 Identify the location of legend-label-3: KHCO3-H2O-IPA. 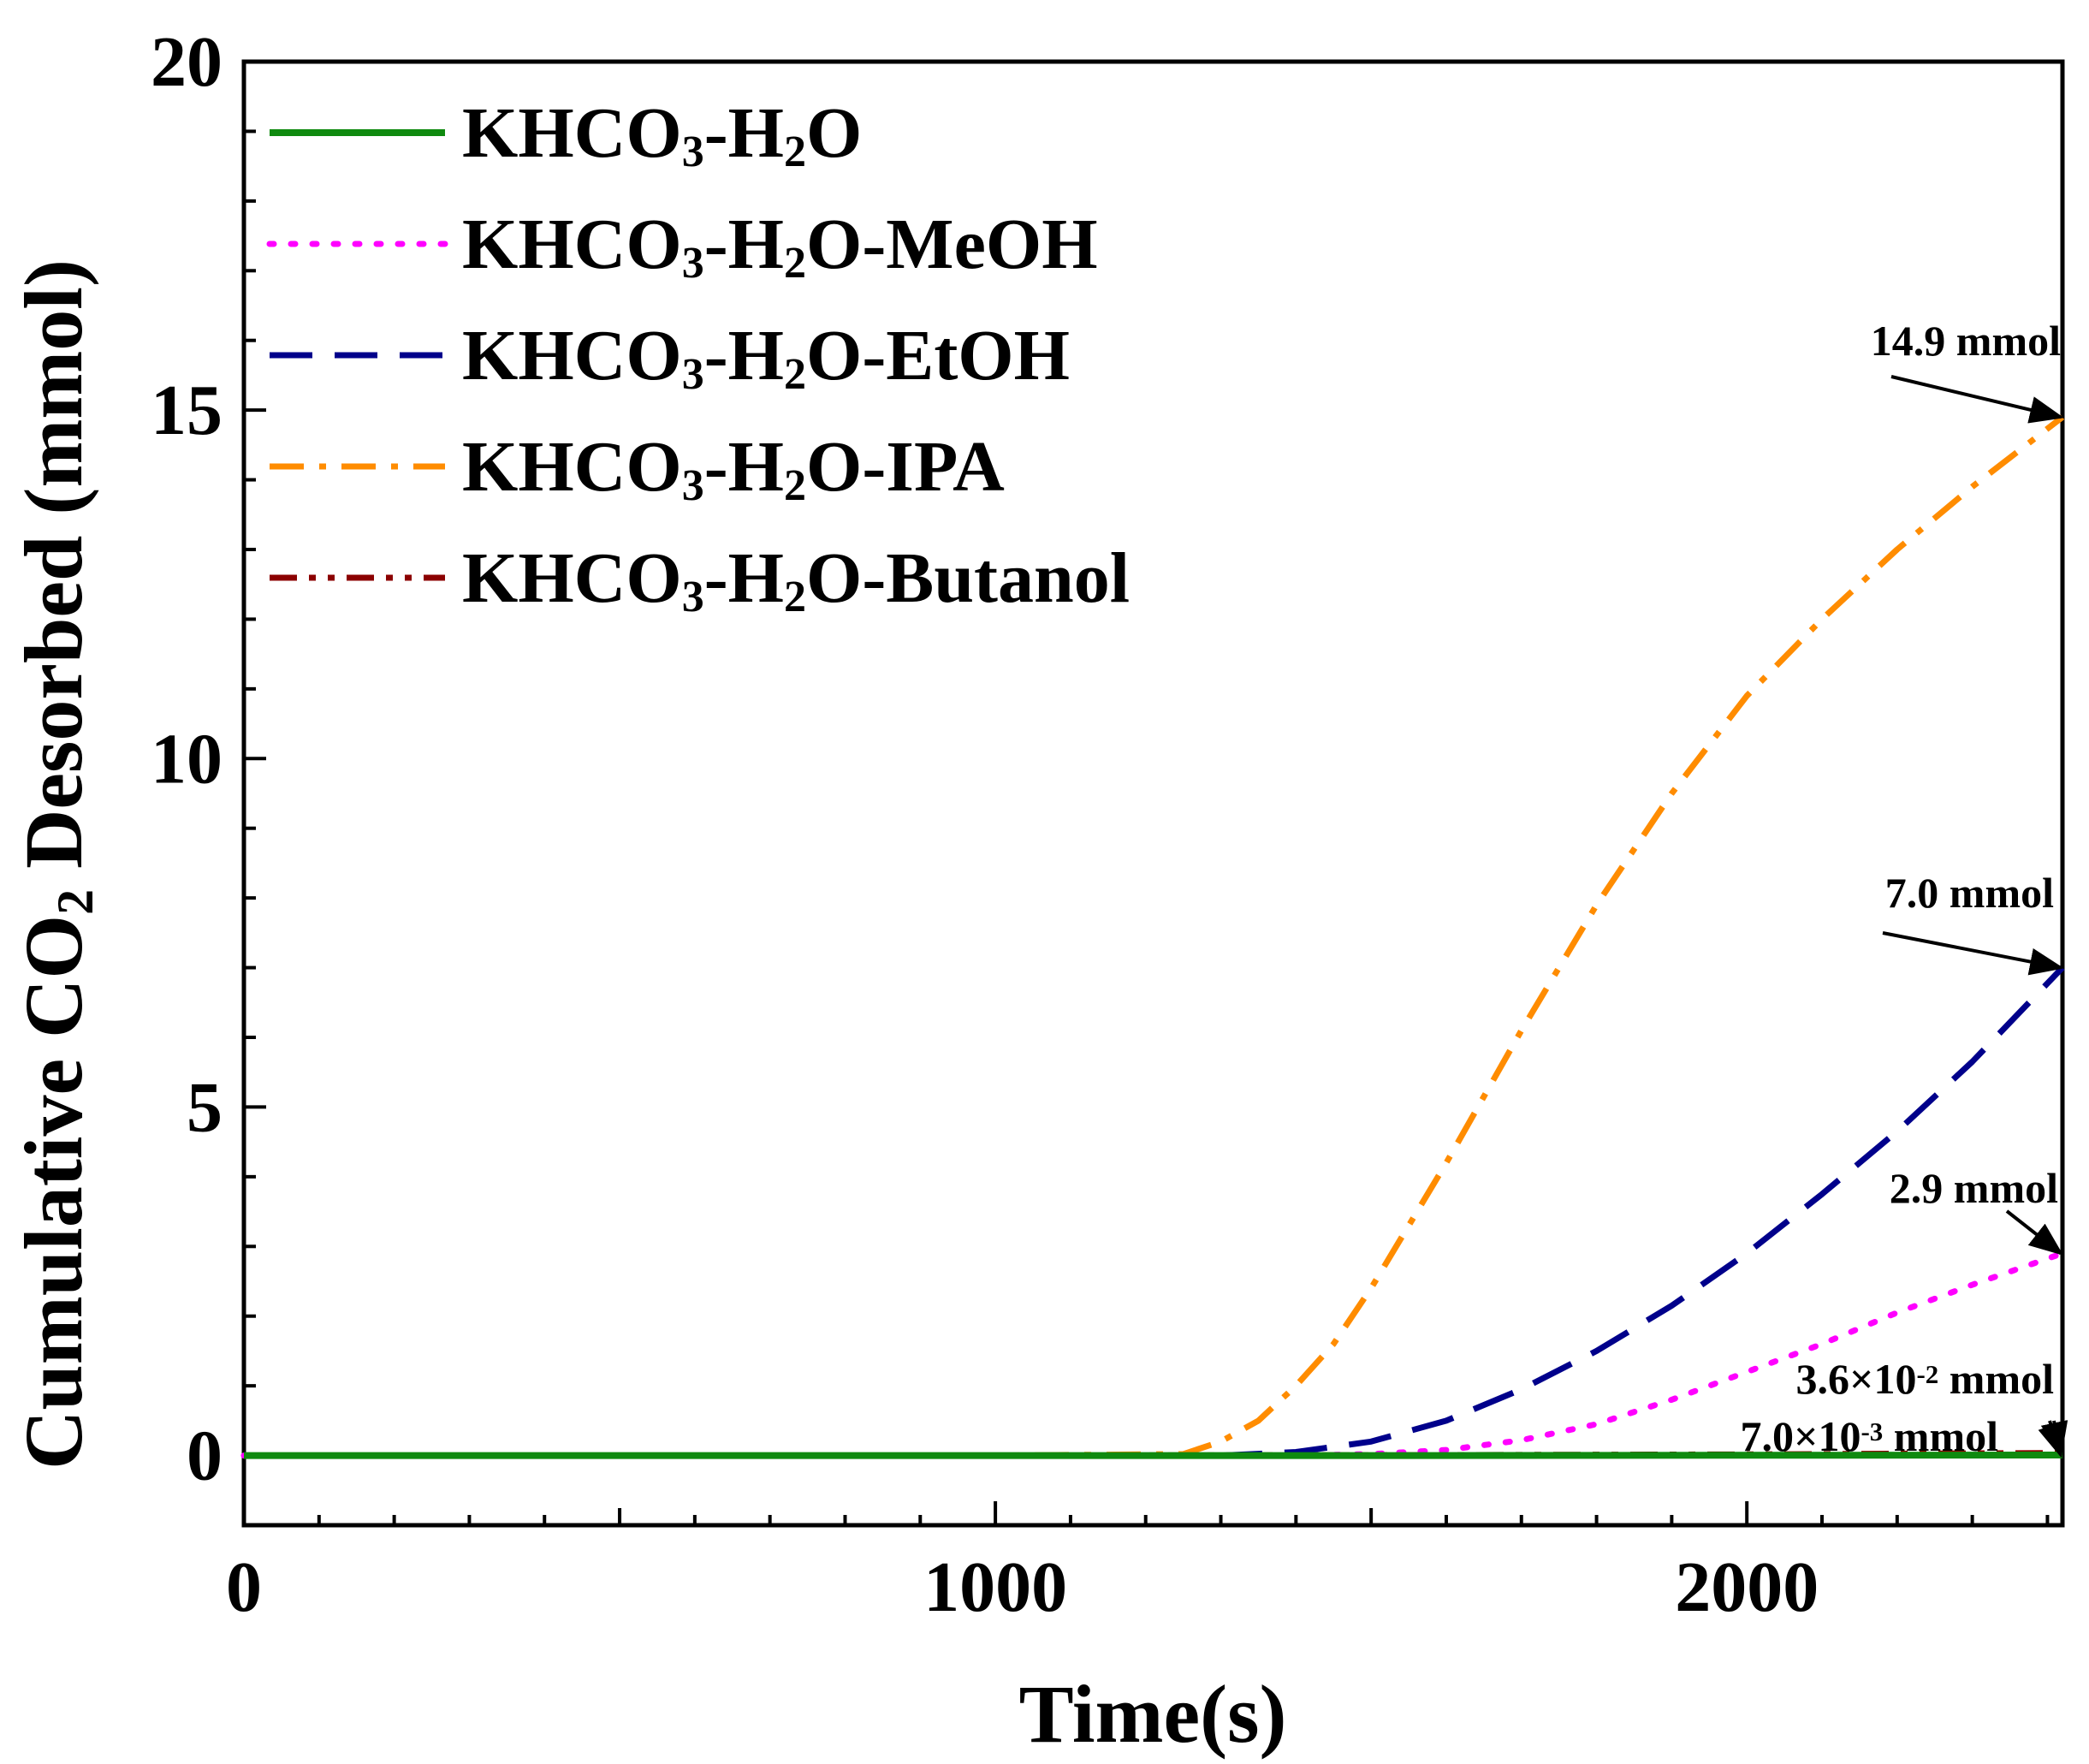
(733, 468).